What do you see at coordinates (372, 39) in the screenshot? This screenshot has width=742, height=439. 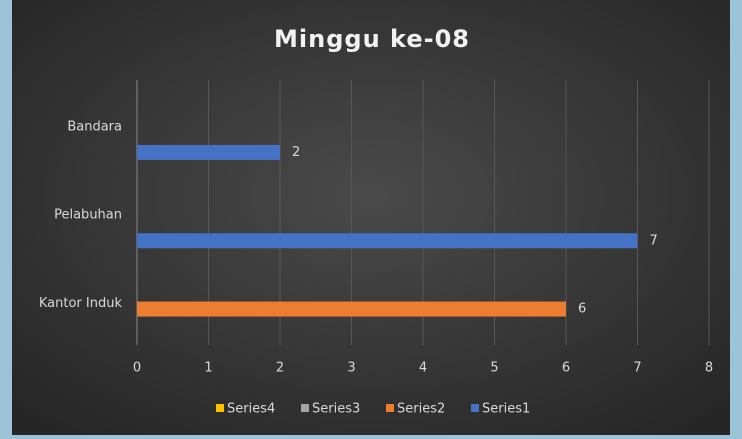 I see `chart-title: Minggu ke-08` at bounding box center [372, 39].